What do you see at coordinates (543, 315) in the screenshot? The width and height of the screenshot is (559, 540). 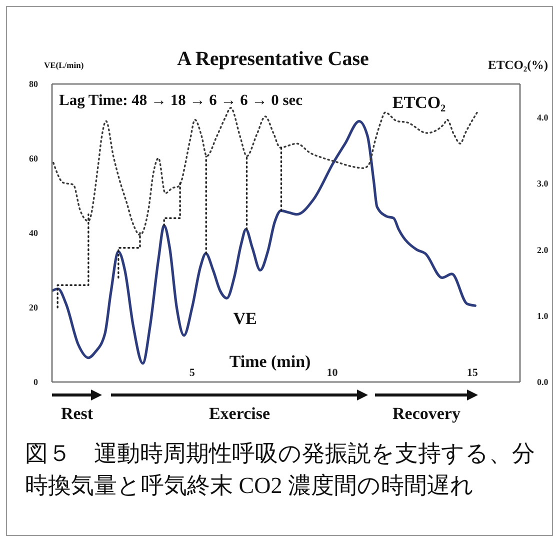 I see `y2-tick-label: 1.0` at bounding box center [543, 315].